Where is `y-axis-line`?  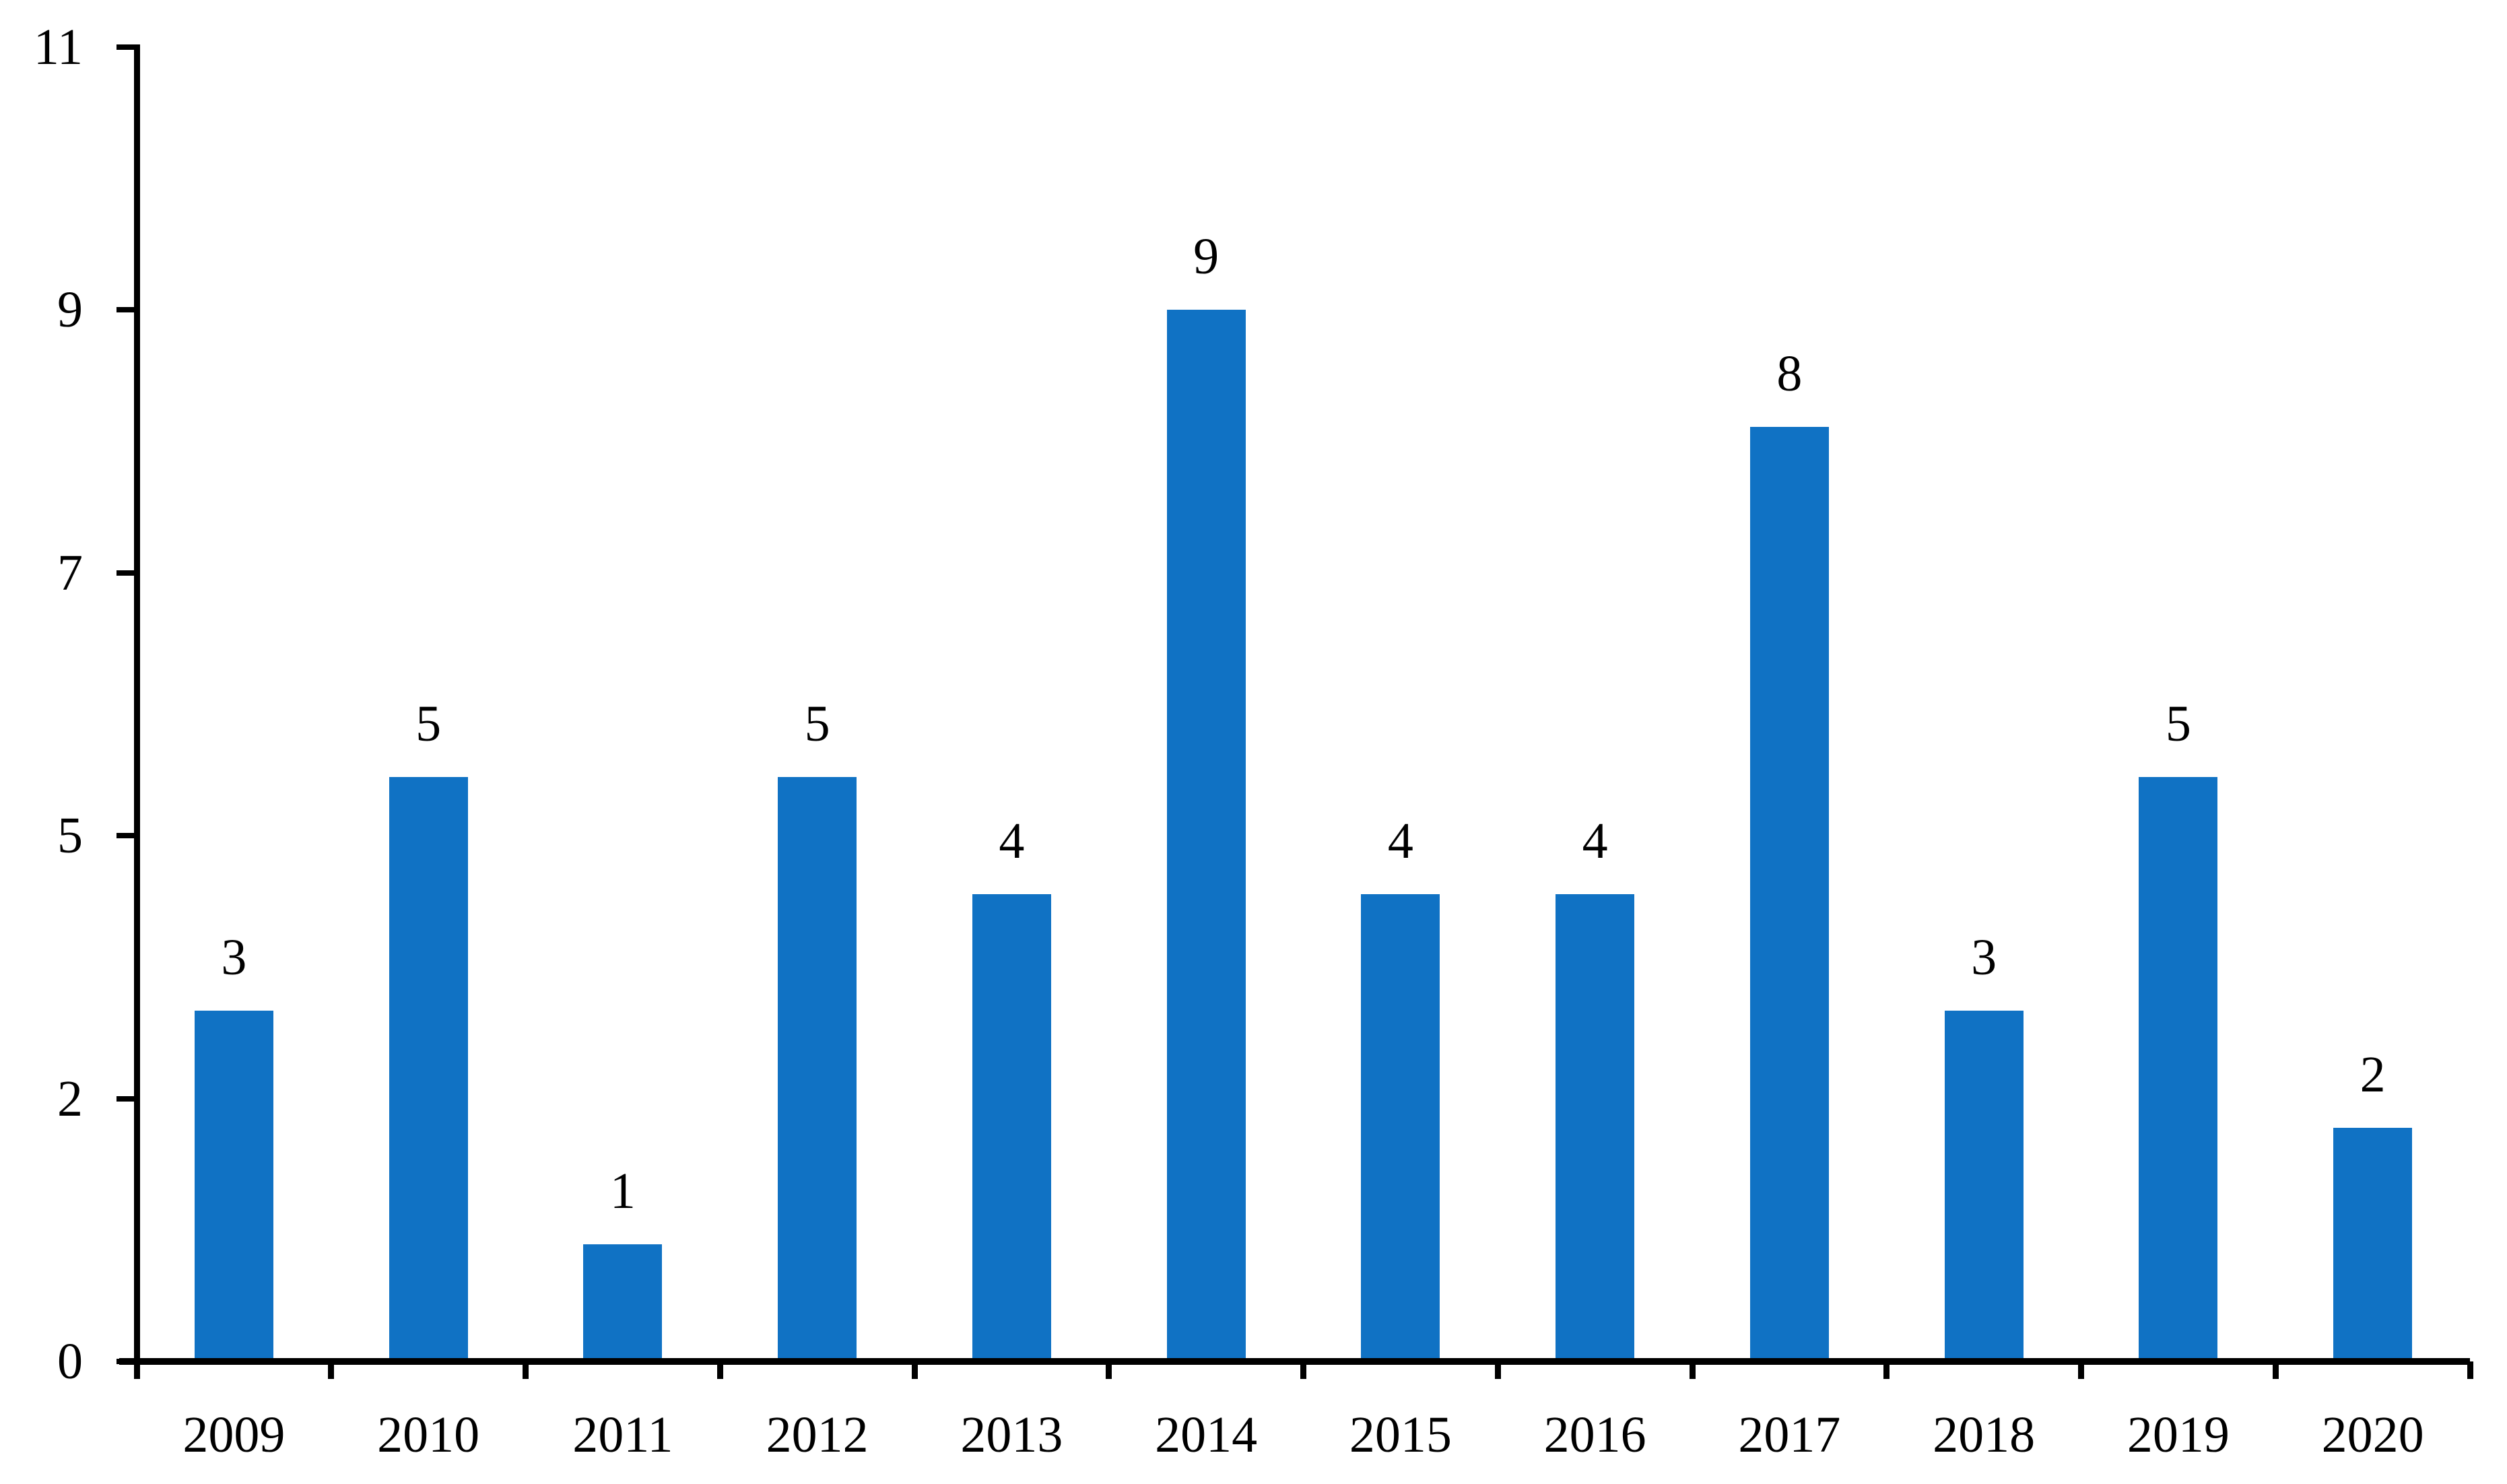
y-axis-line is located at coordinates (136, 711).